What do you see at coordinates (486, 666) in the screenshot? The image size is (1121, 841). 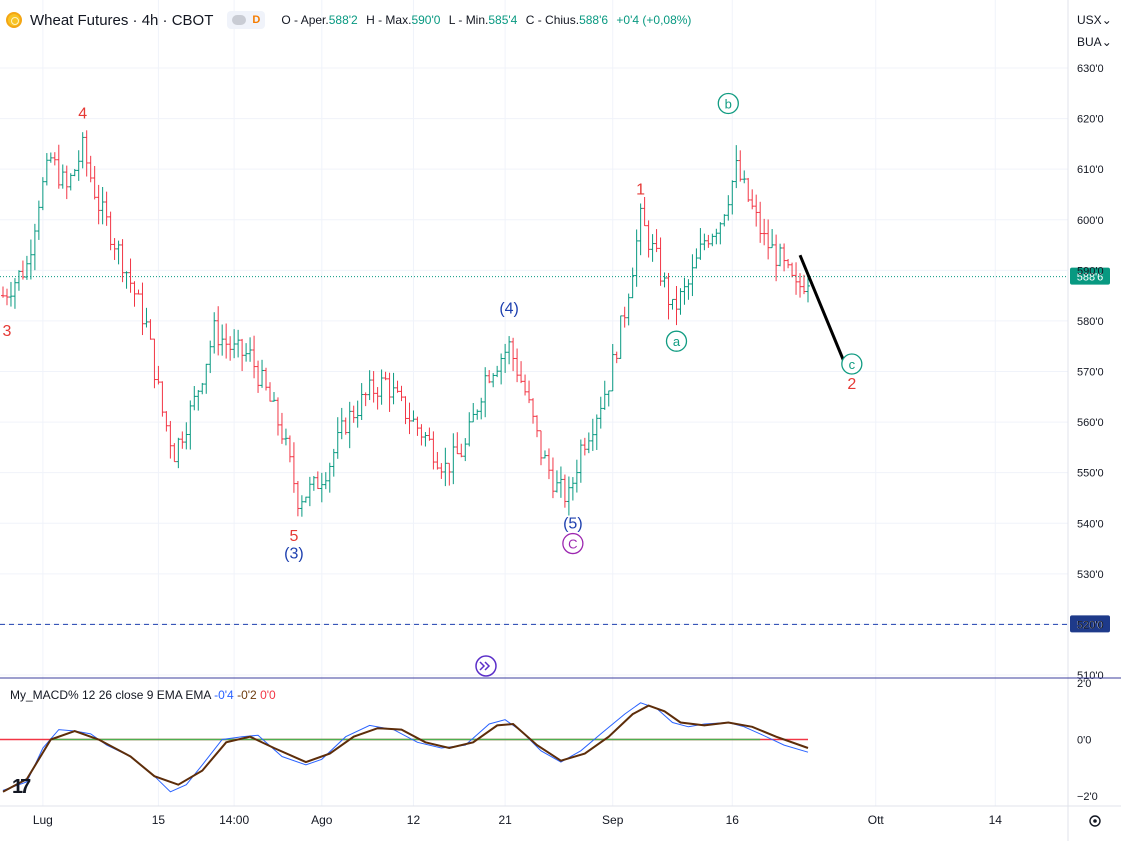 I see `replay-icon` at bounding box center [486, 666].